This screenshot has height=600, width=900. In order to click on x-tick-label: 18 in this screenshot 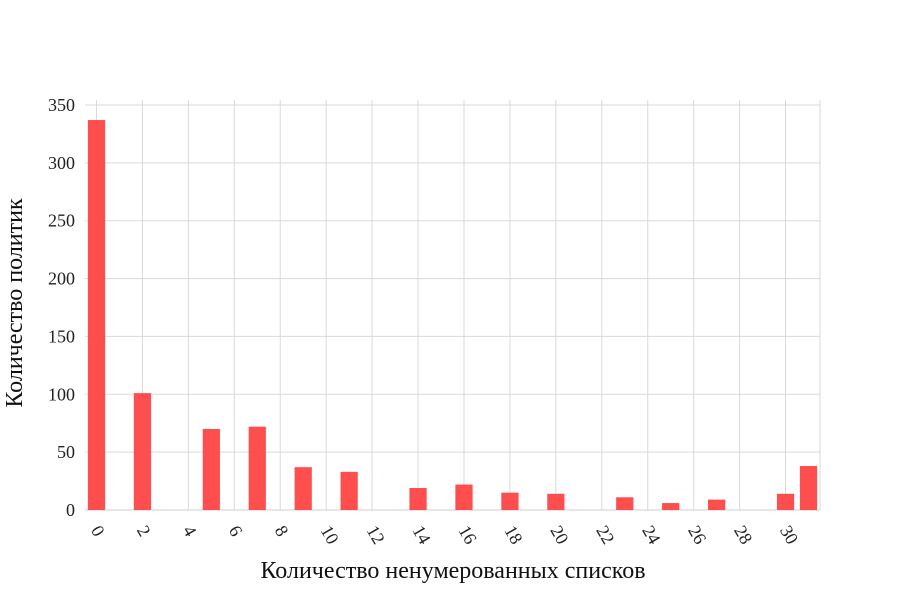, I will do `click(513, 535)`.